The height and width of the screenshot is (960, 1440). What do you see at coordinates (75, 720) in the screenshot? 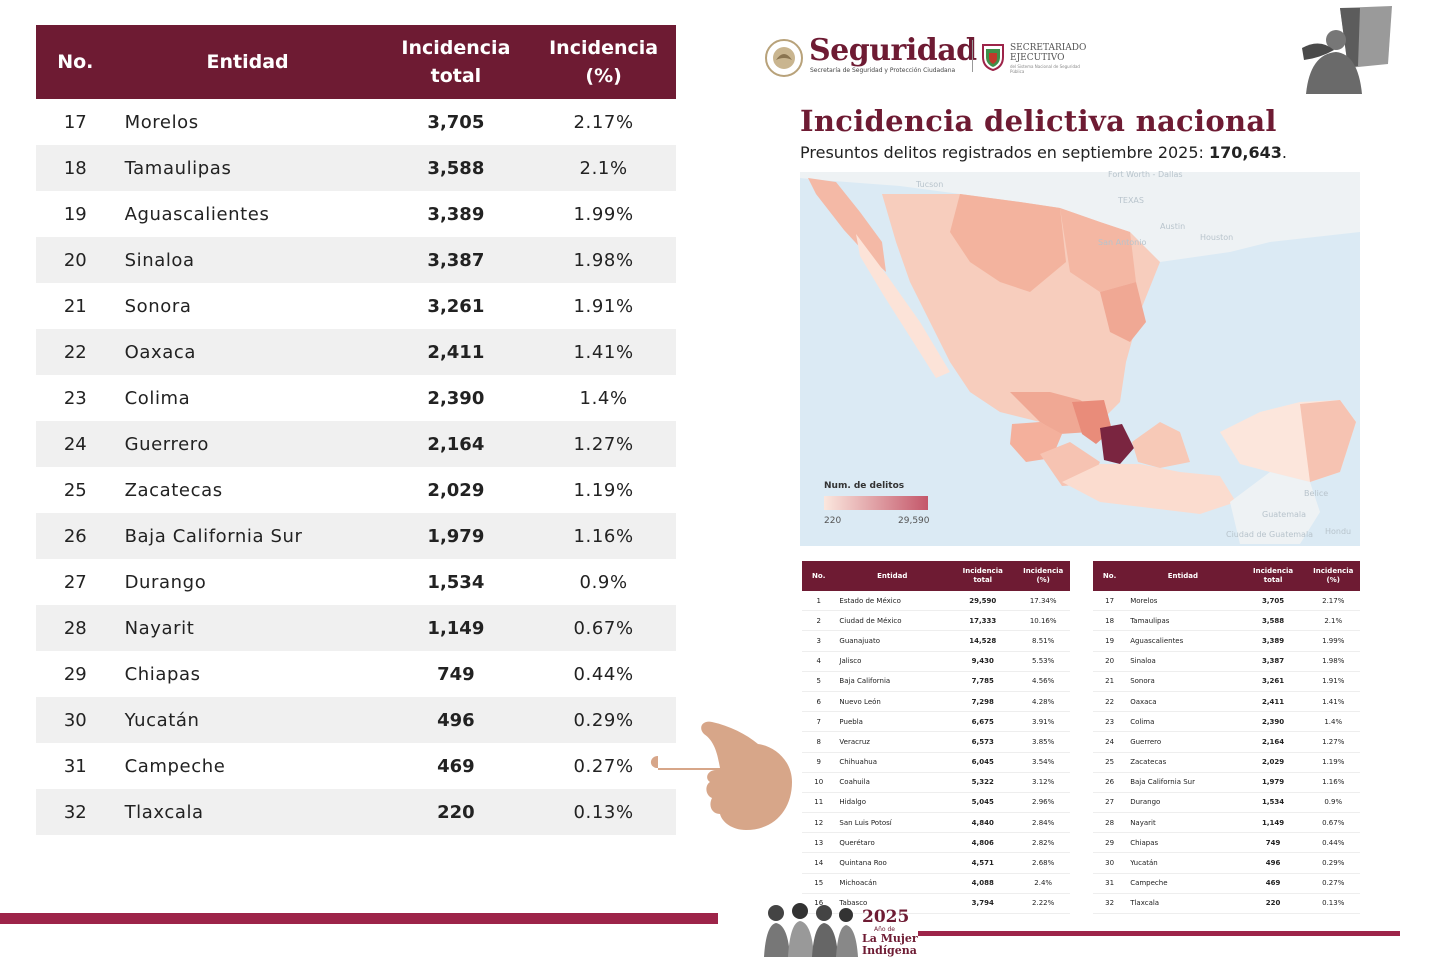
I see `row-number: 30` at bounding box center [75, 720].